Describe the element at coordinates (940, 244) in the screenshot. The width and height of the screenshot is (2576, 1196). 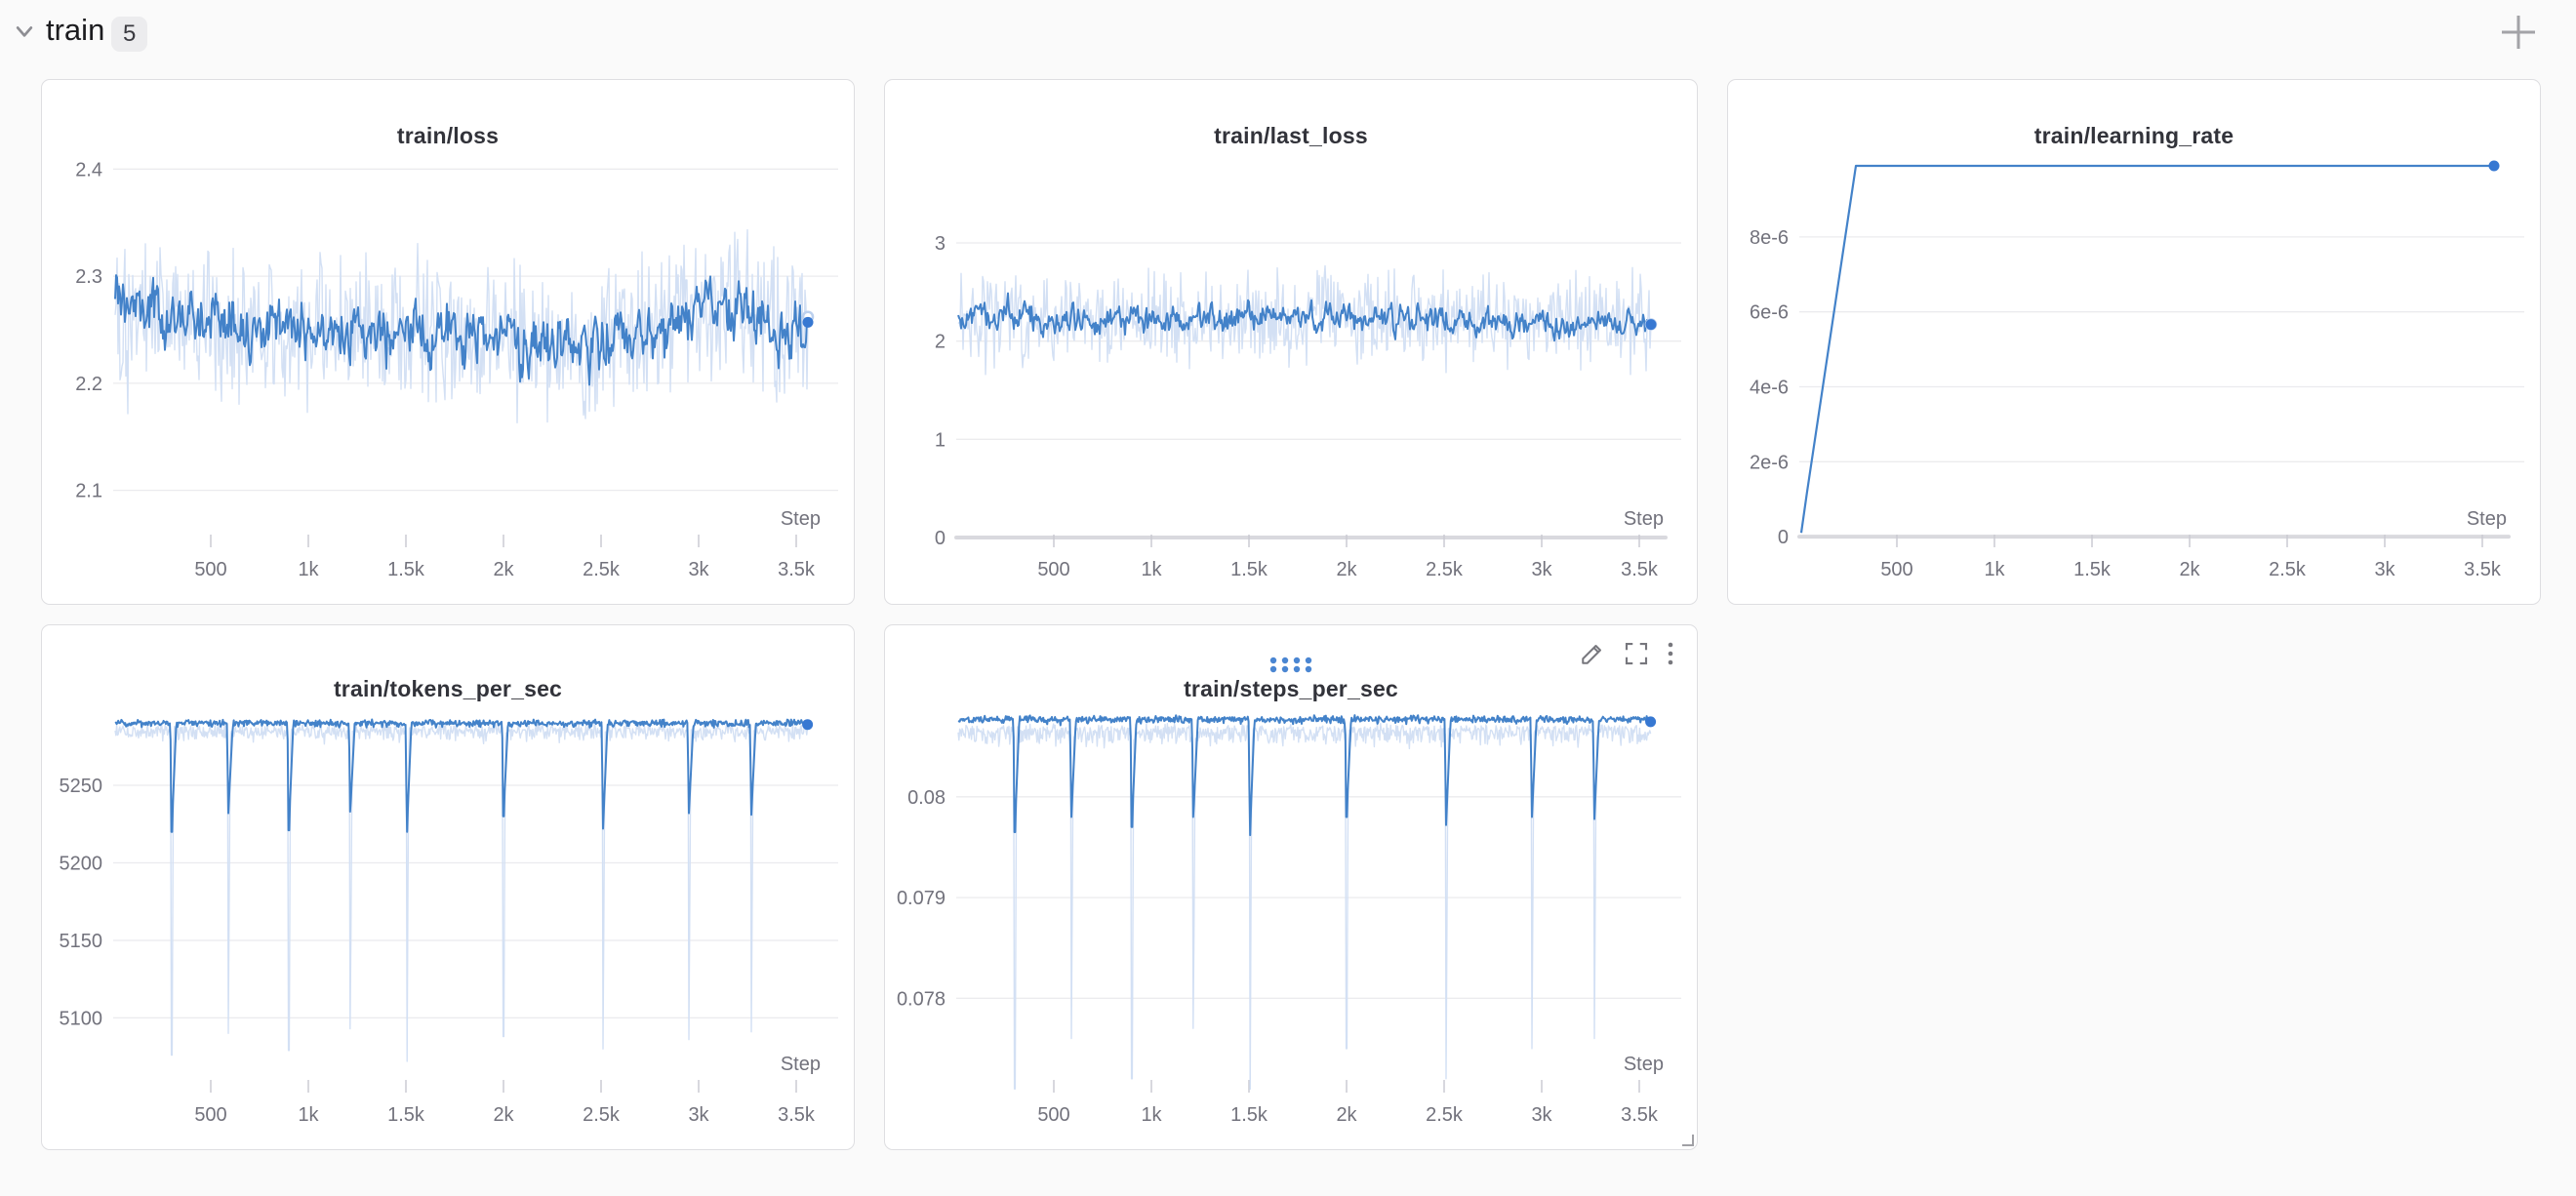
I see `svg-text: 3` at that location.